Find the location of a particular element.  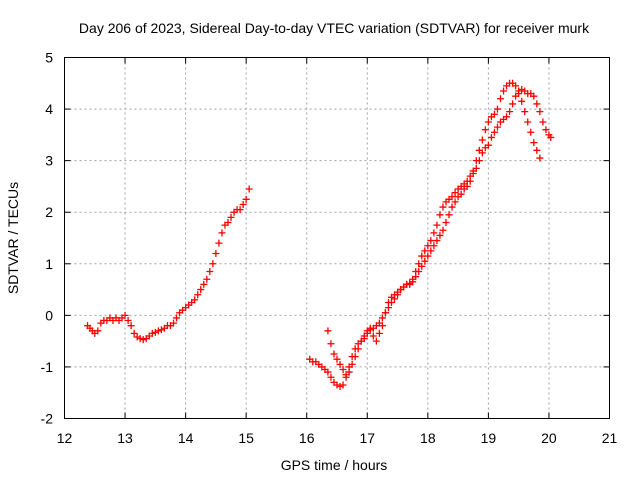

y-axis-label: SDTVAR / TECUs is located at coordinates (13, 238).